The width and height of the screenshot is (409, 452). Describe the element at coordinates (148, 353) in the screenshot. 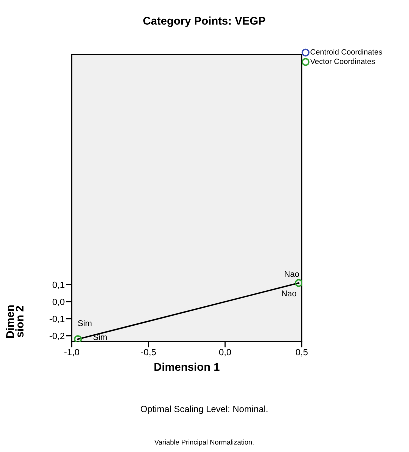

I see `x-tick-label: -0,5` at that location.